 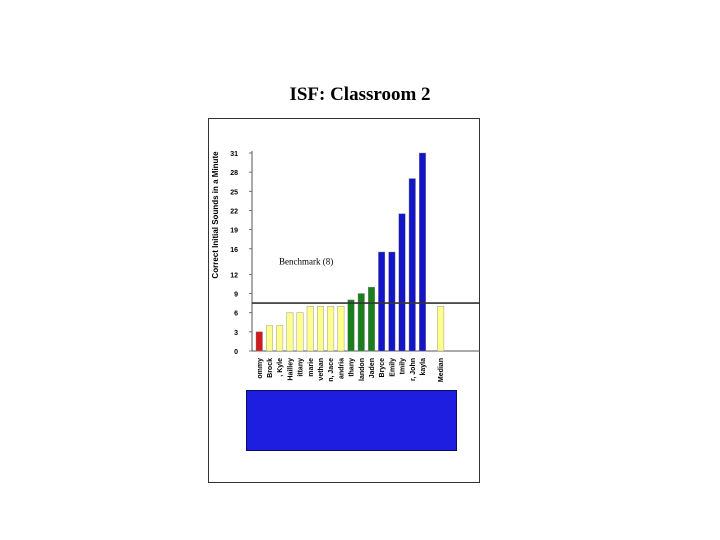 I want to click on blue-panel, so click(x=351, y=420).